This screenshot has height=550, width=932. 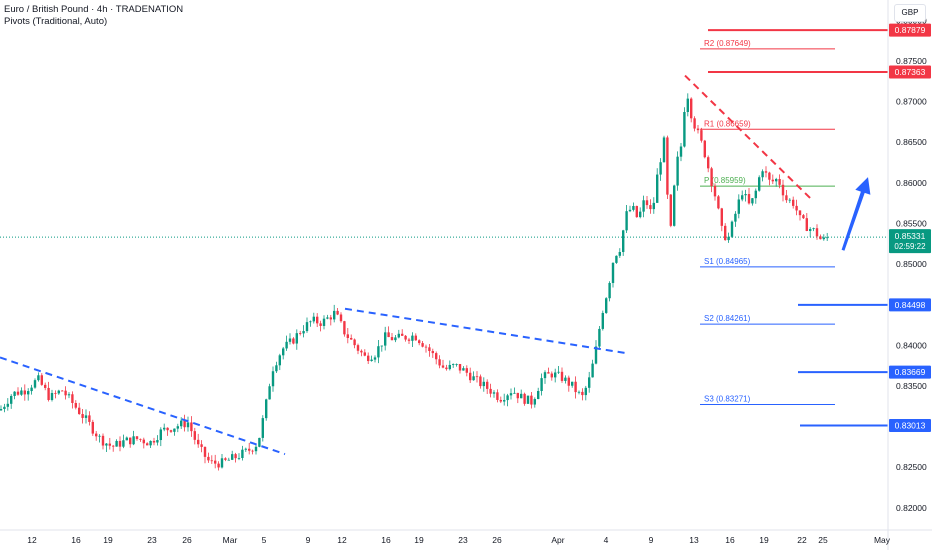 What do you see at coordinates (230, 540) in the screenshot?
I see `x-tick-label: Mar` at bounding box center [230, 540].